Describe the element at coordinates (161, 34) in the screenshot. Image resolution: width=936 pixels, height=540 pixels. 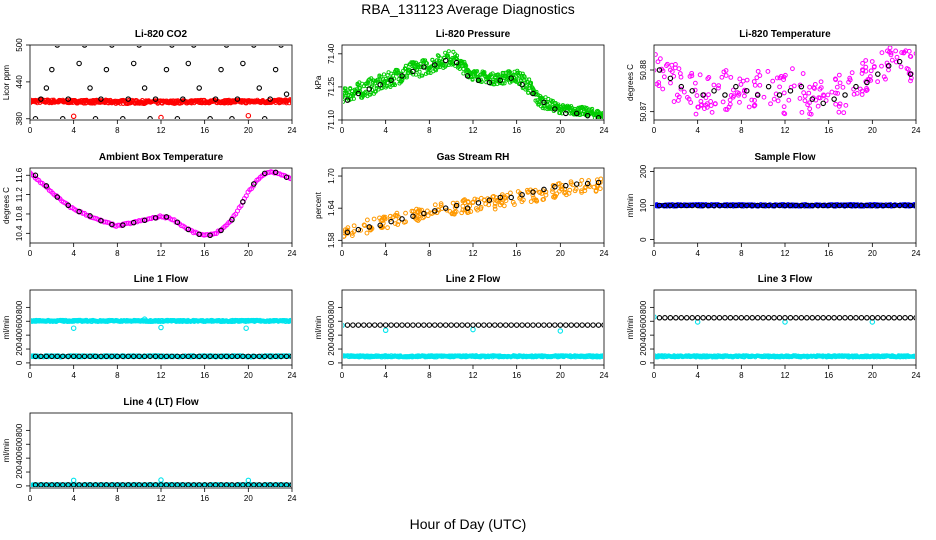
I see `panel-title: Li-820 CO2` at that location.